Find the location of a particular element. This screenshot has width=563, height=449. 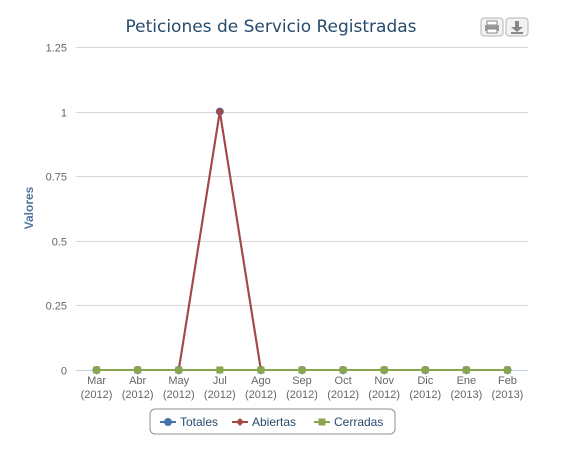

series-cerradas is located at coordinates (302, 370).